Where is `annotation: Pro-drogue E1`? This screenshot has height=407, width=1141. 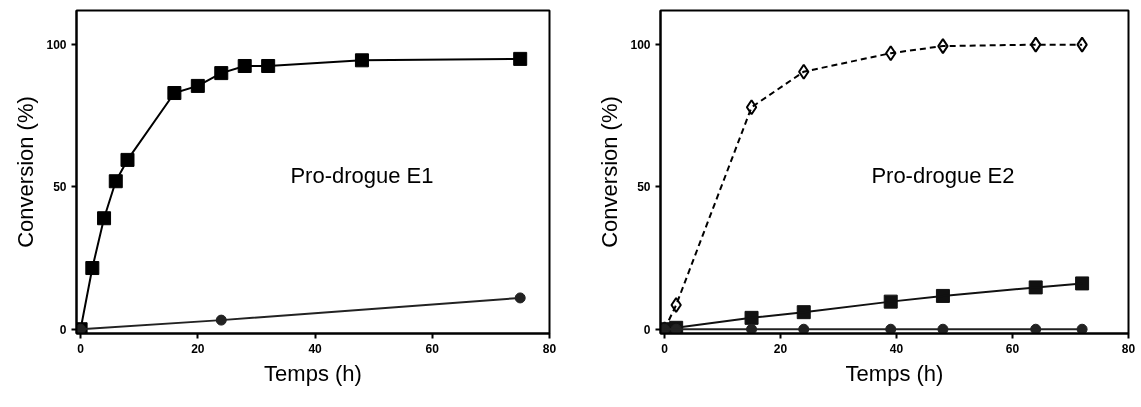
annotation: Pro-drogue E1 is located at coordinates (362, 176).